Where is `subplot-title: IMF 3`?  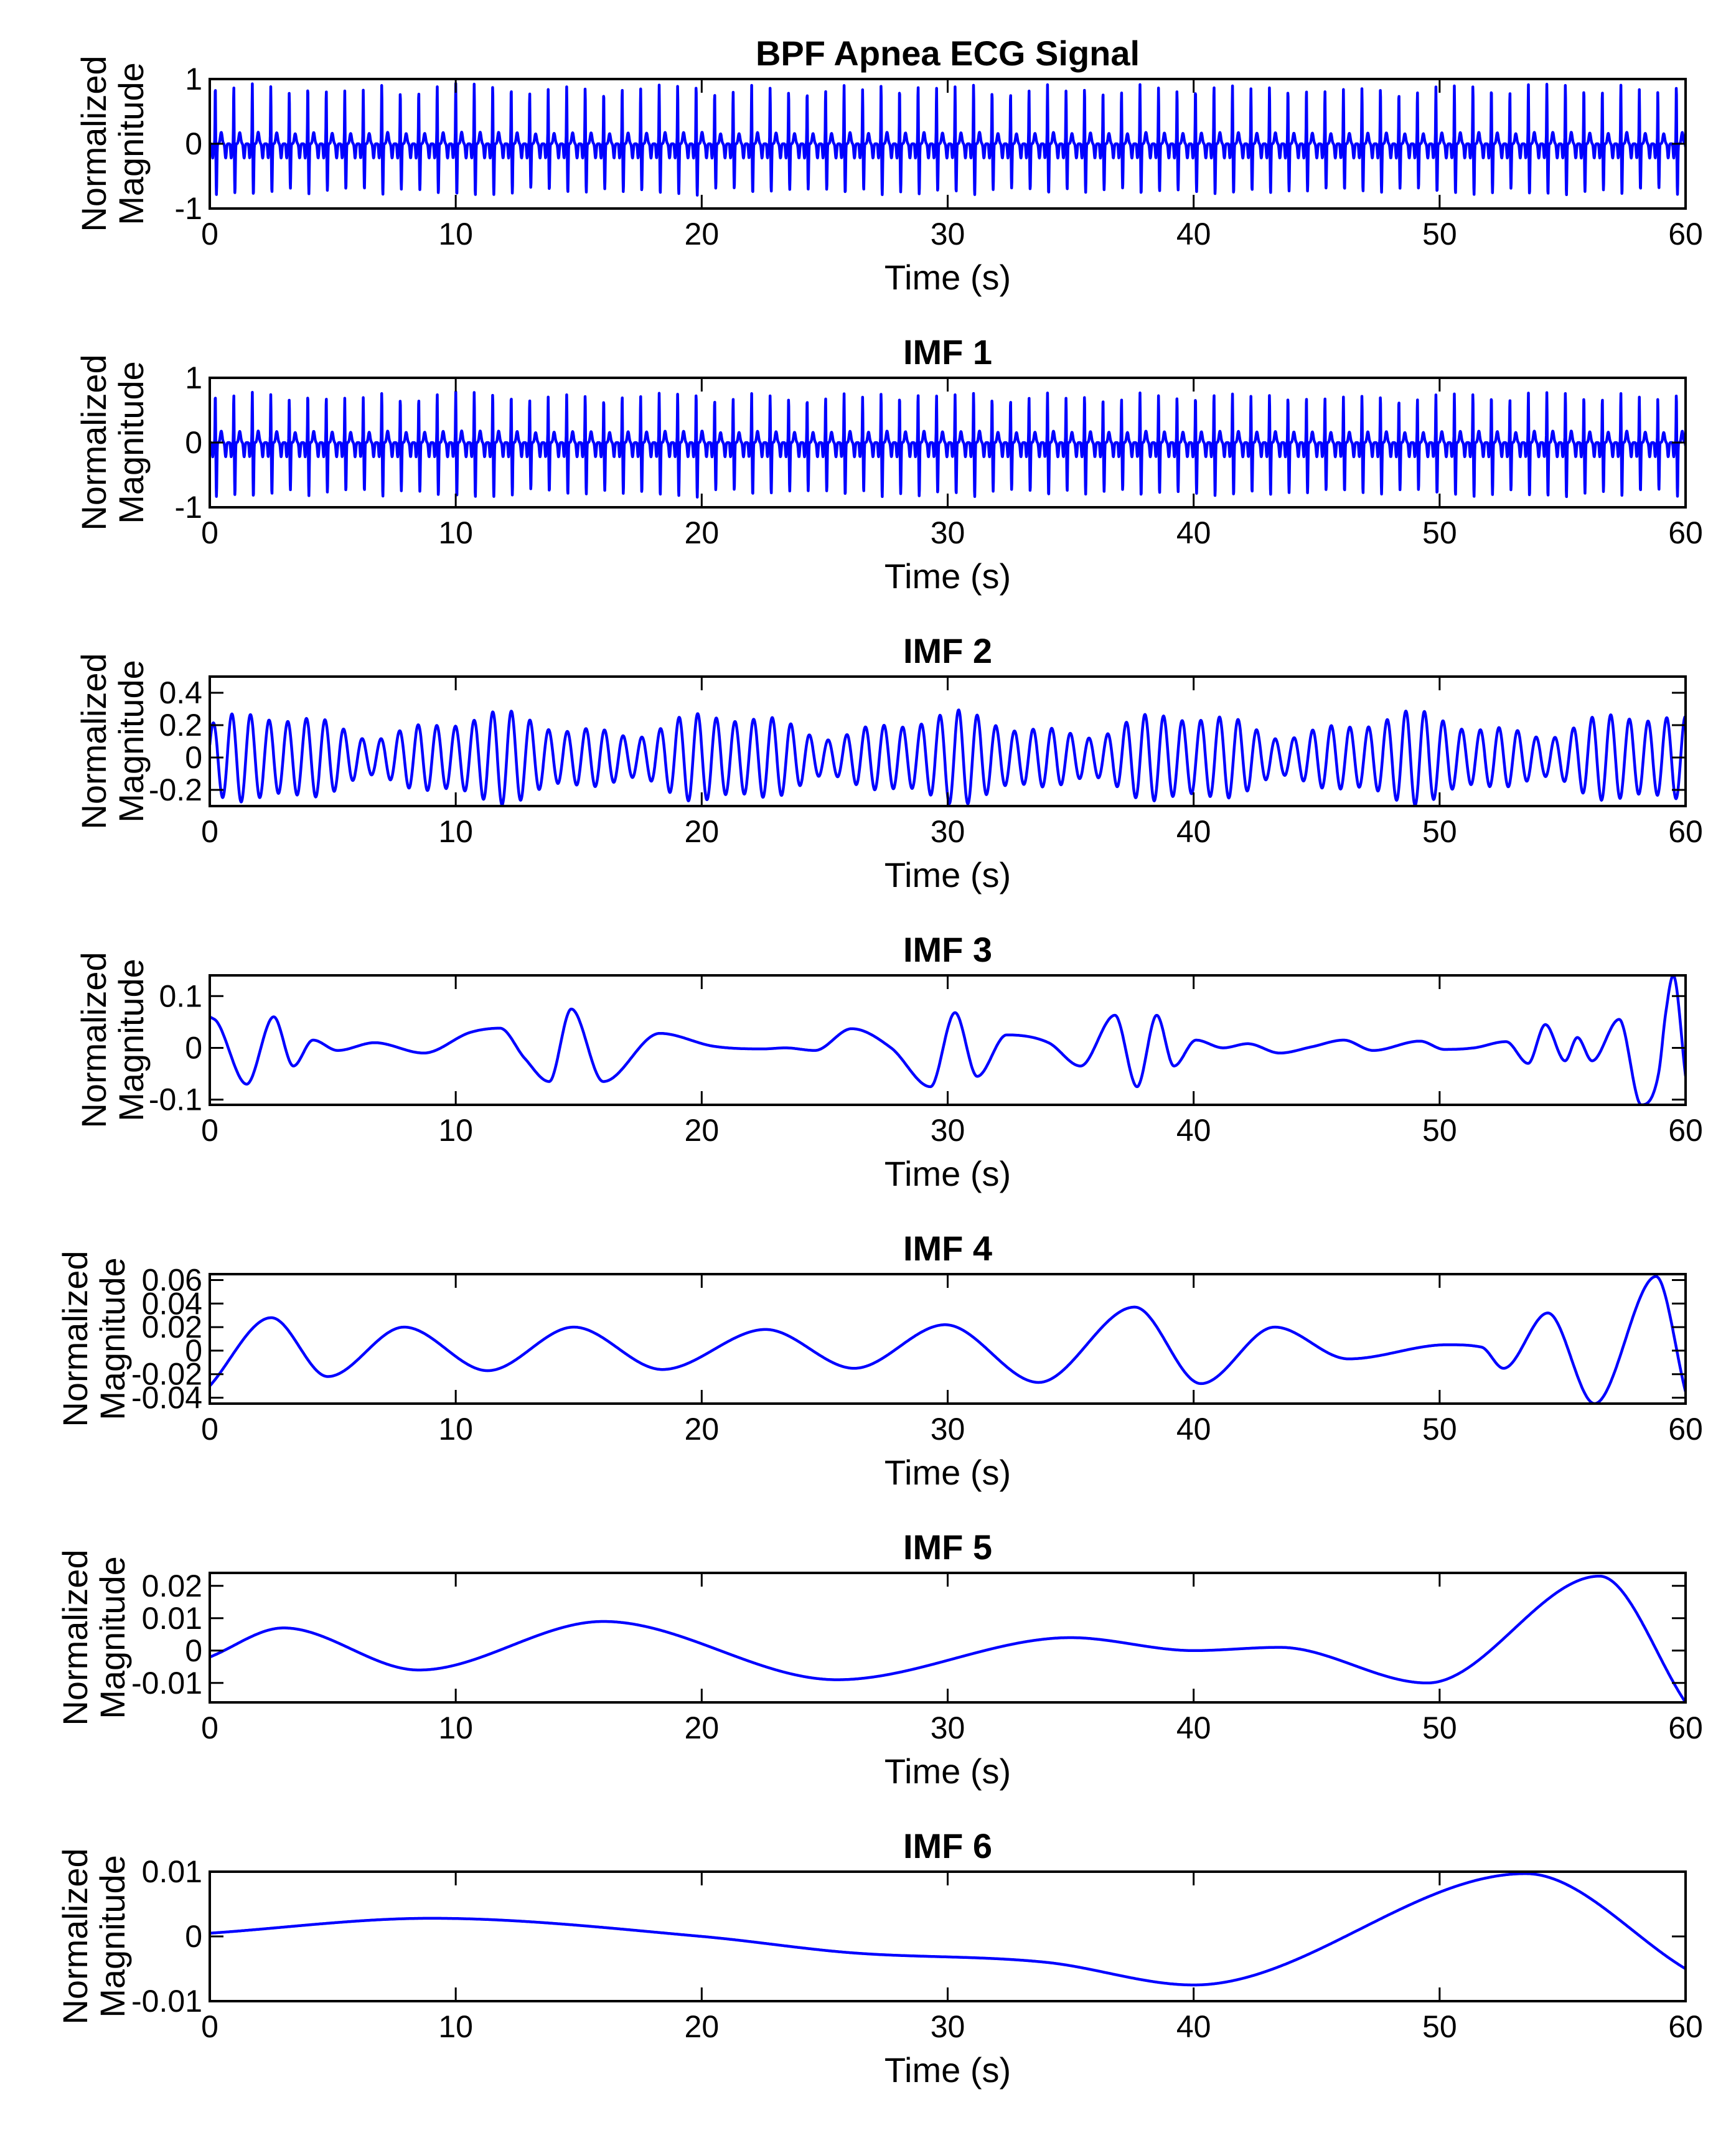 subplot-title: IMF 3 is located at coordinates (947, 949).